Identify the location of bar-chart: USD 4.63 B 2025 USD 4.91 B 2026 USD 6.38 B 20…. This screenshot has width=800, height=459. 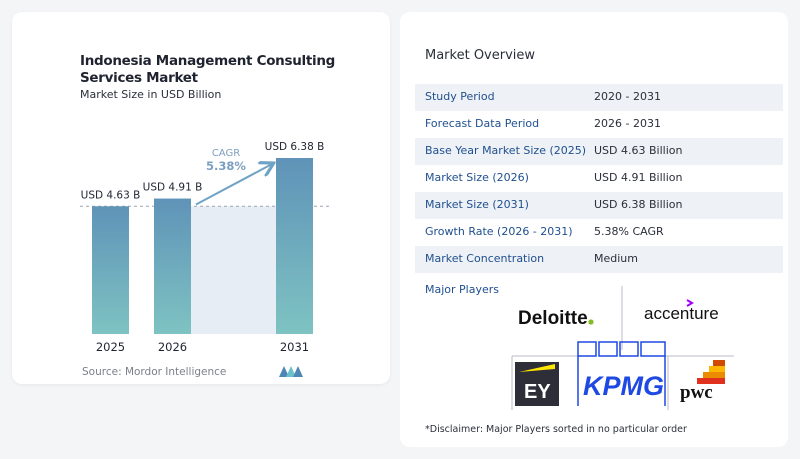
(205, 247).